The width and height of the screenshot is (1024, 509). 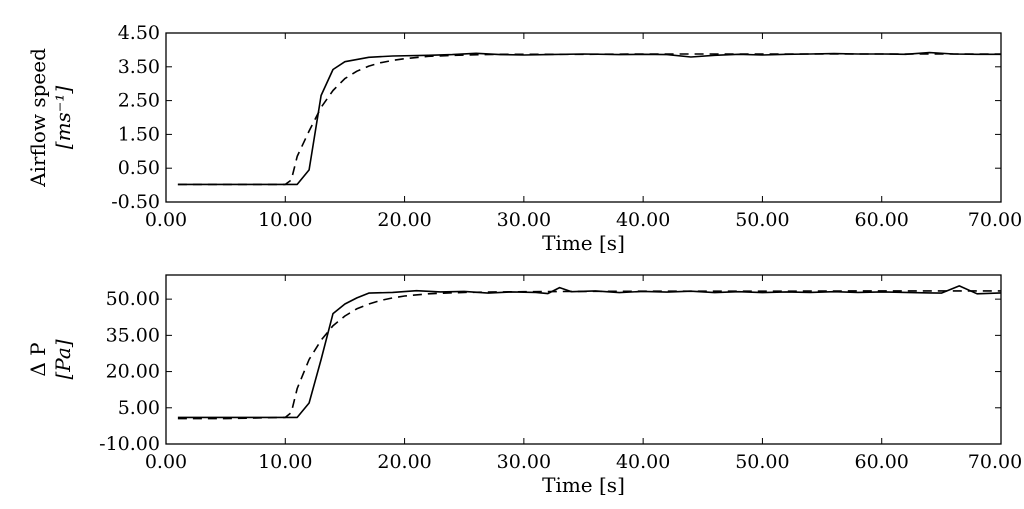 I want to click on airflow-x-tick-label: 20.00, so click(x=404, y=220).